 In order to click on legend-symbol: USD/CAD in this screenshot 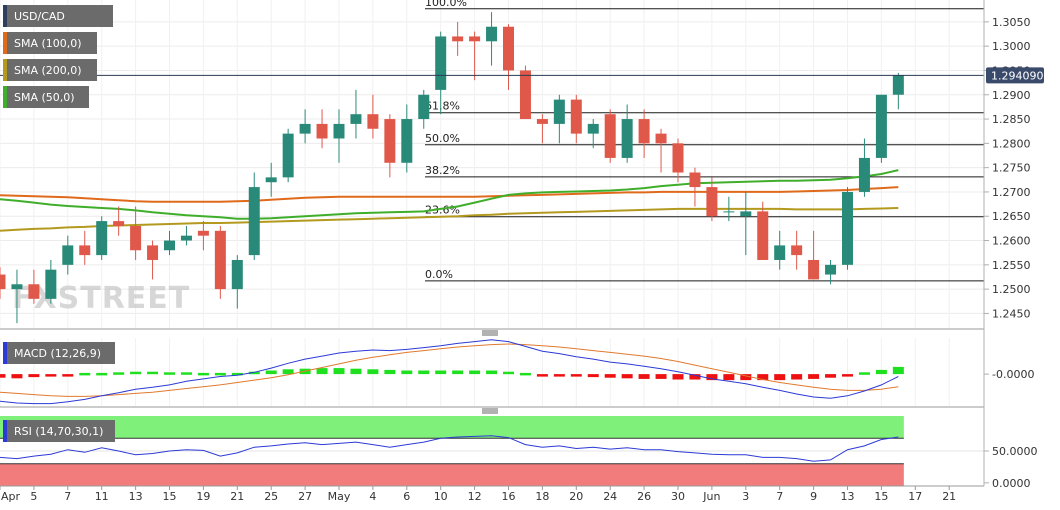, I will do `click(58, 16)`.